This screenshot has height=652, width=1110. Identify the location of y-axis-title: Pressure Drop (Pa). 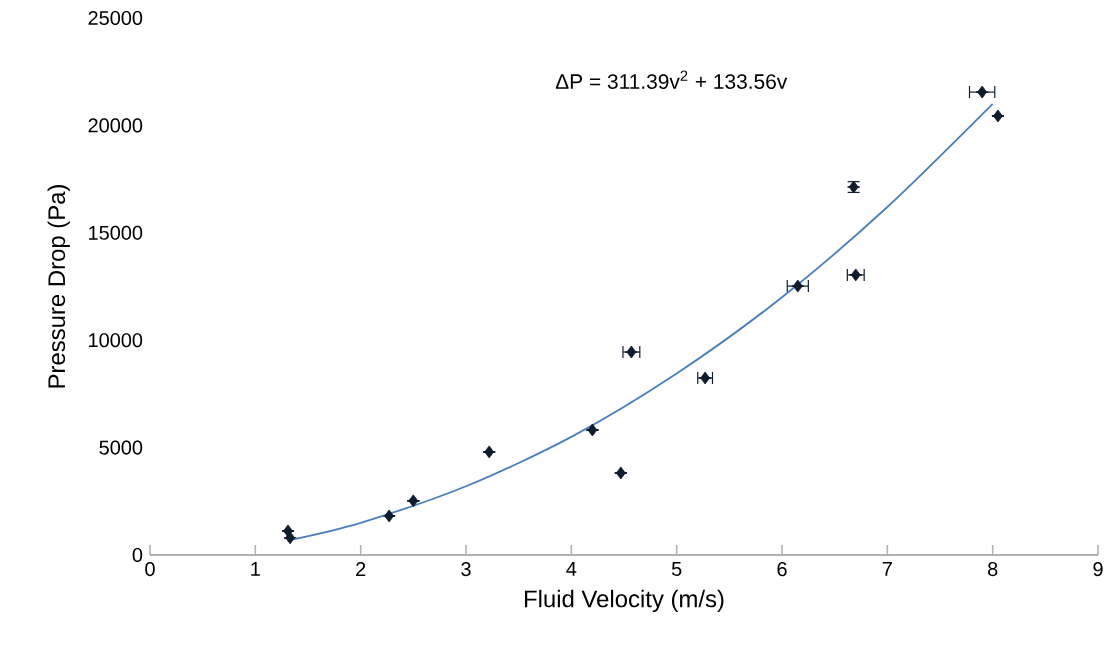
(58, 286).